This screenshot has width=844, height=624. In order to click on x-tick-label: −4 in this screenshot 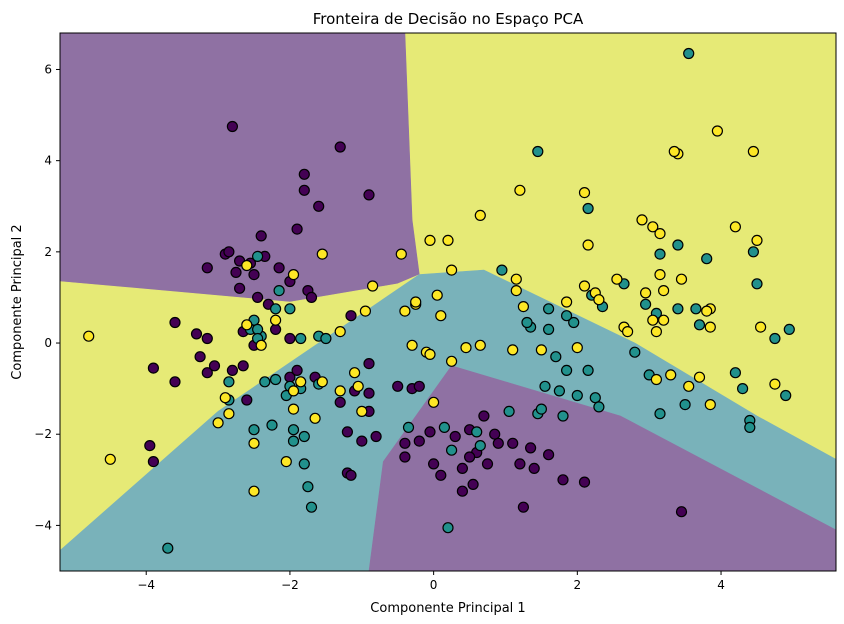, I will do `click(146, 585)`.